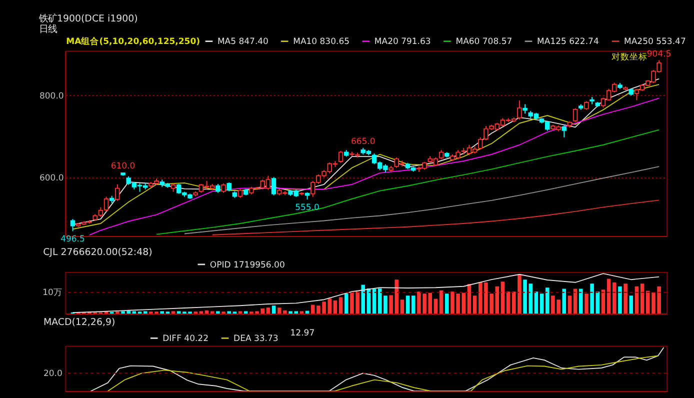  What do you see at coordinates (307, 207) in the screenshot?
I see `annotation: 555.0` at bounding box center [307, 207].